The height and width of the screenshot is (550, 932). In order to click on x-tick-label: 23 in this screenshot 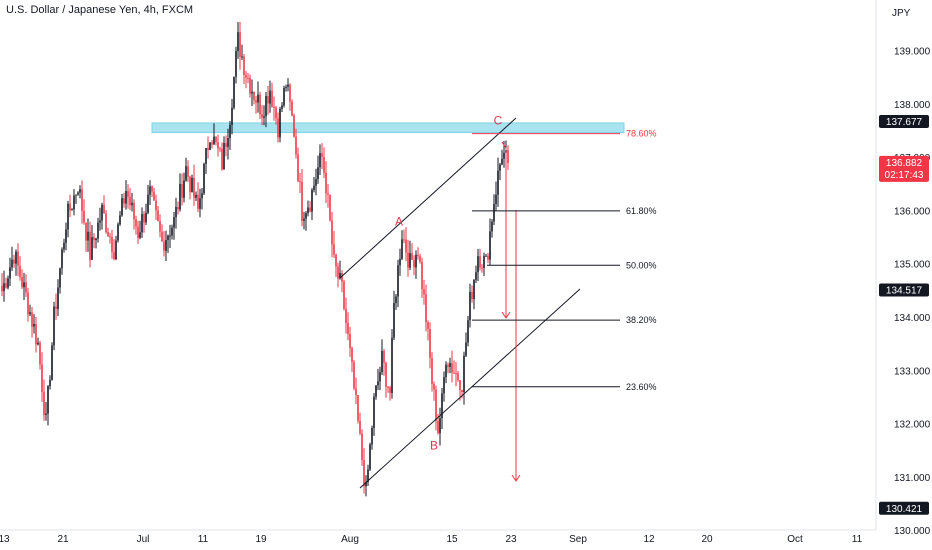, I will do `click(511, 539)`.